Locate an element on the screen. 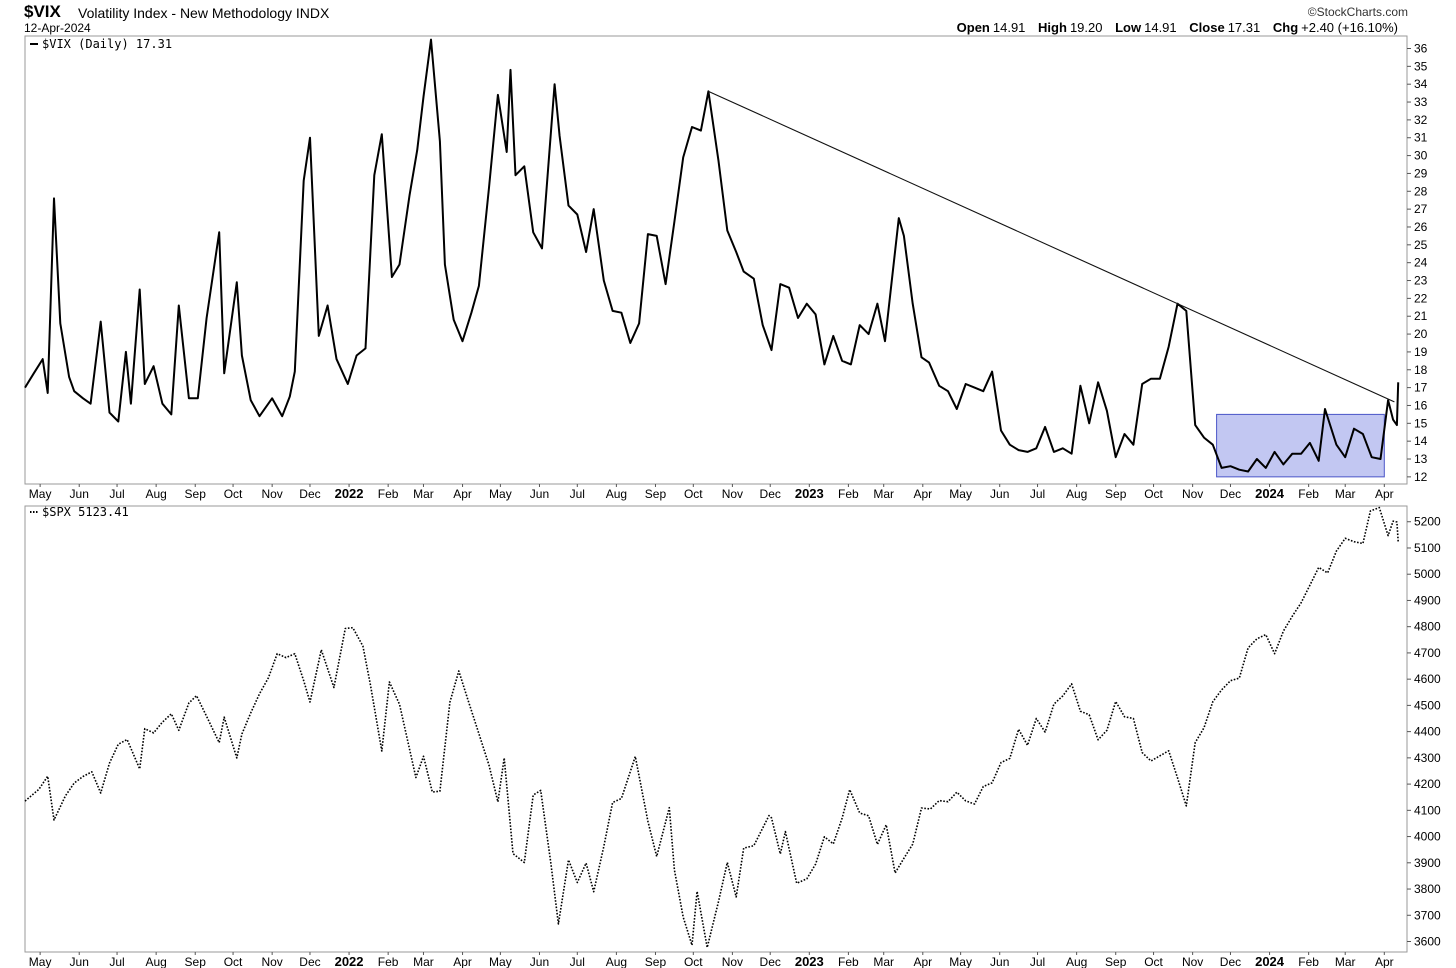  vix-ytick-label: 18 is located at coordinates (1421, 370).